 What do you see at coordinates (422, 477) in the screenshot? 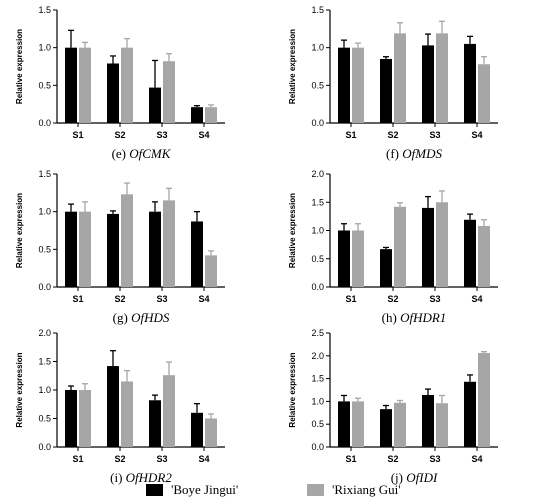
I see `panel-gene-name: OfIDI` at bounding box center [422, 477].